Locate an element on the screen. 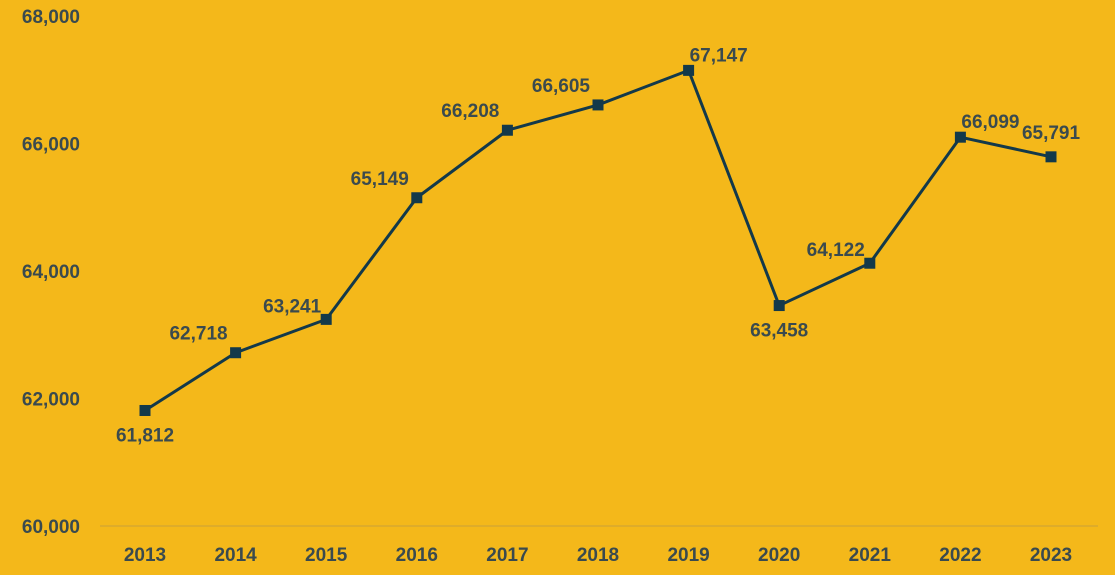  y-tick-label: 64,000 is located at coordinates (51, 272).